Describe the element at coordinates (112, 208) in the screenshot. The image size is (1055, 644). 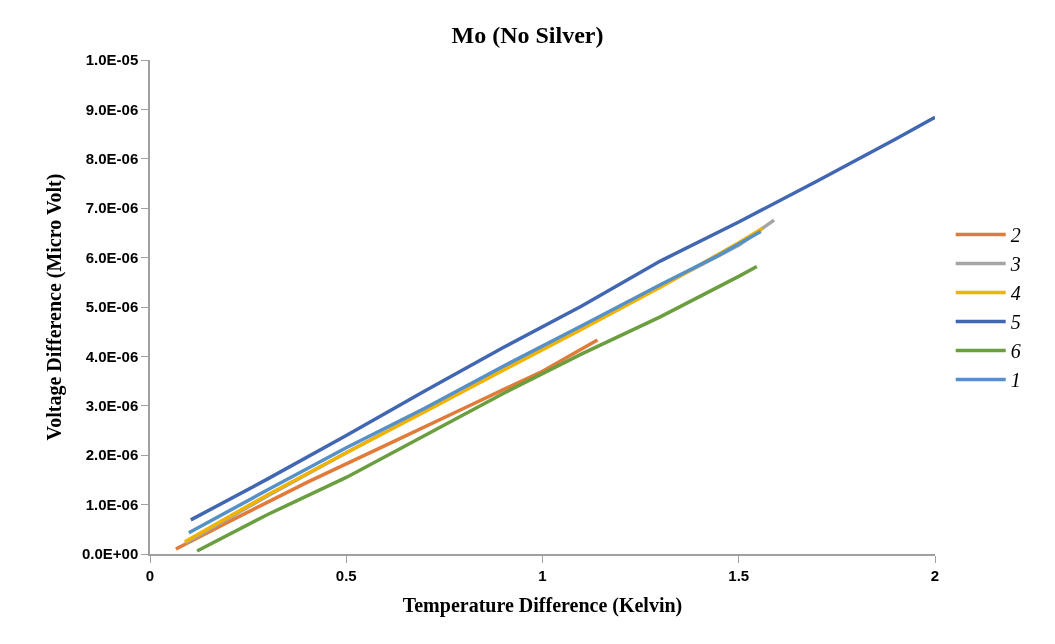
I see `y-tick-label: 7.0E-06` at that location.